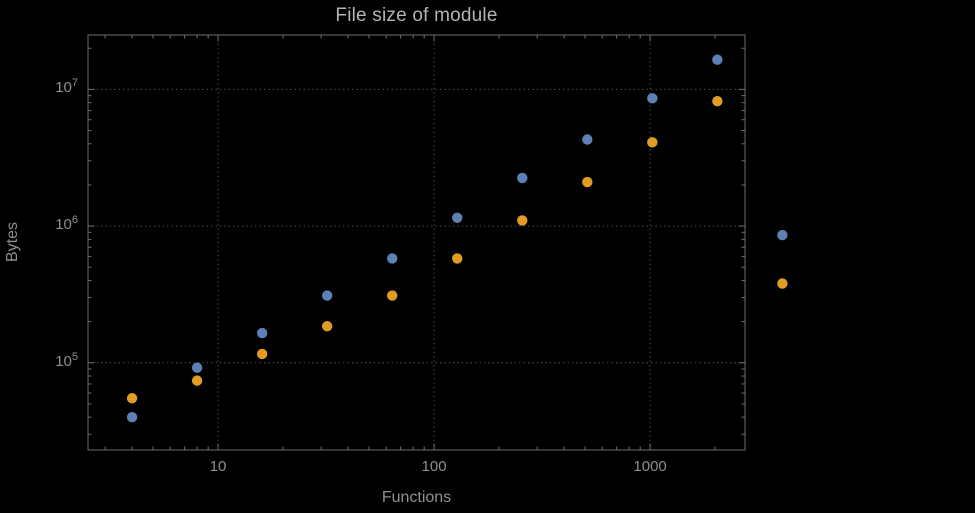 This screenshot has height=513, width=975. I want to click on y-tick-label: 10⁵, so click(66, 360).